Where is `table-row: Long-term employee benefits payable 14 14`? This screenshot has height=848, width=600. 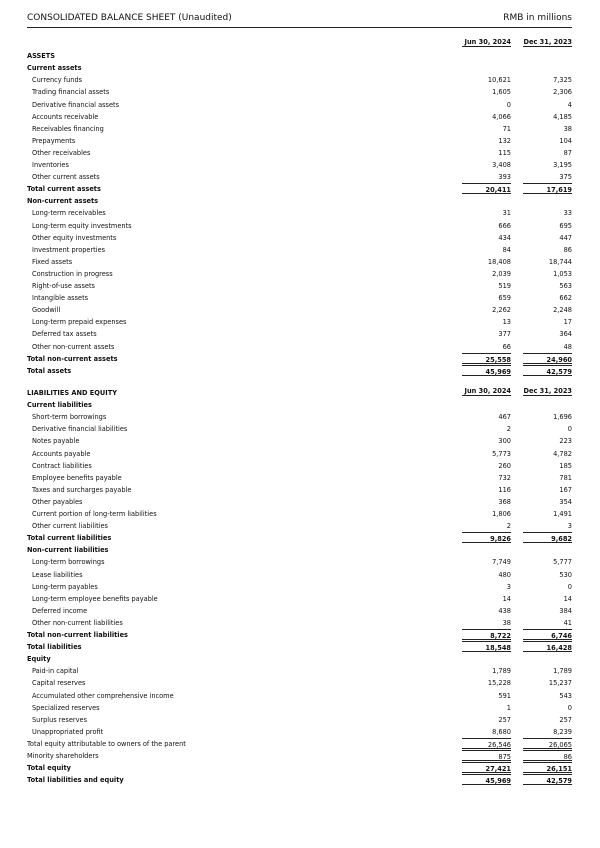
table-row: Long-term employee benefits payable 14 14 is located at coordinates (299, 599).